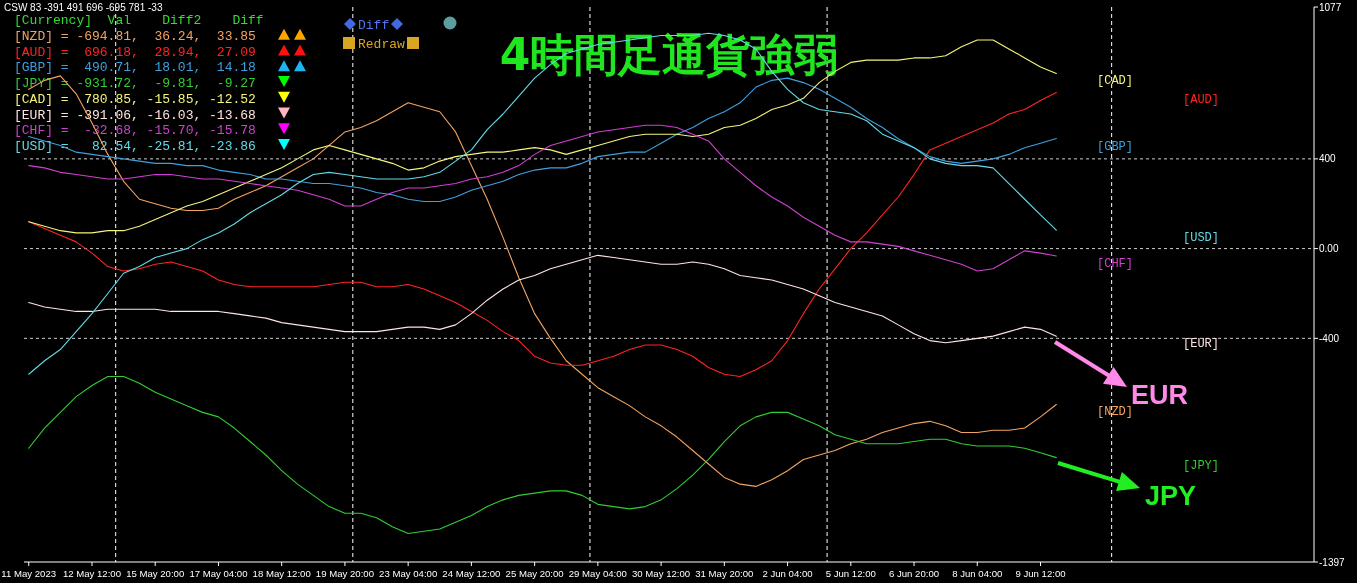 Image resolution: width=1357 pixels, height=583 pixels. Describe the element at coordinates (408, 573) in the screenshot. I see `x-tick-label: 23 May 04:00` at that location.